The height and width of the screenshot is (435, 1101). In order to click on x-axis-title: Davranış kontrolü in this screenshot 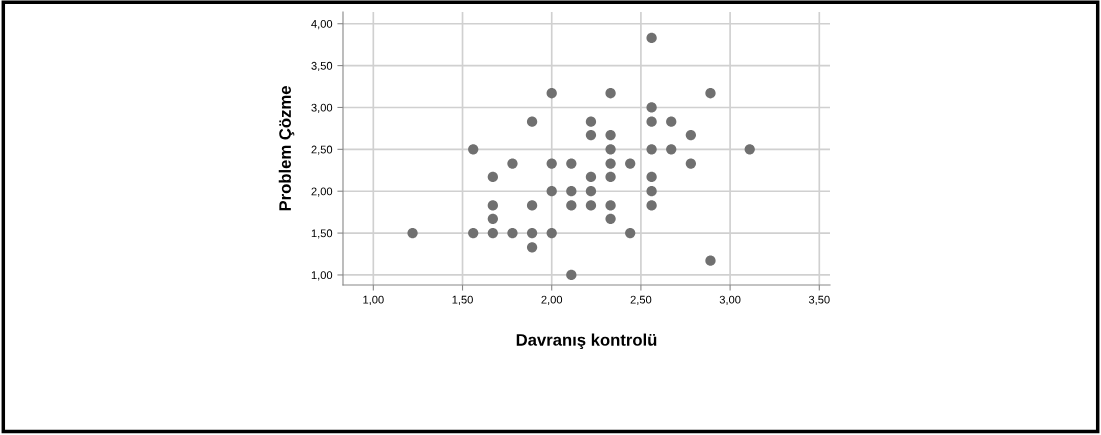, I will do `click(586, 341)`.